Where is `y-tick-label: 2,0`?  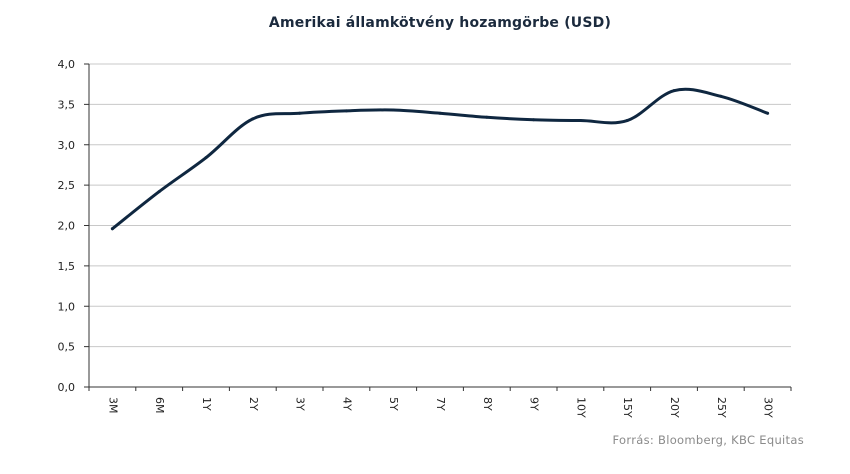 y-tick-label: 2,0 is located at coordinates (67, 226).